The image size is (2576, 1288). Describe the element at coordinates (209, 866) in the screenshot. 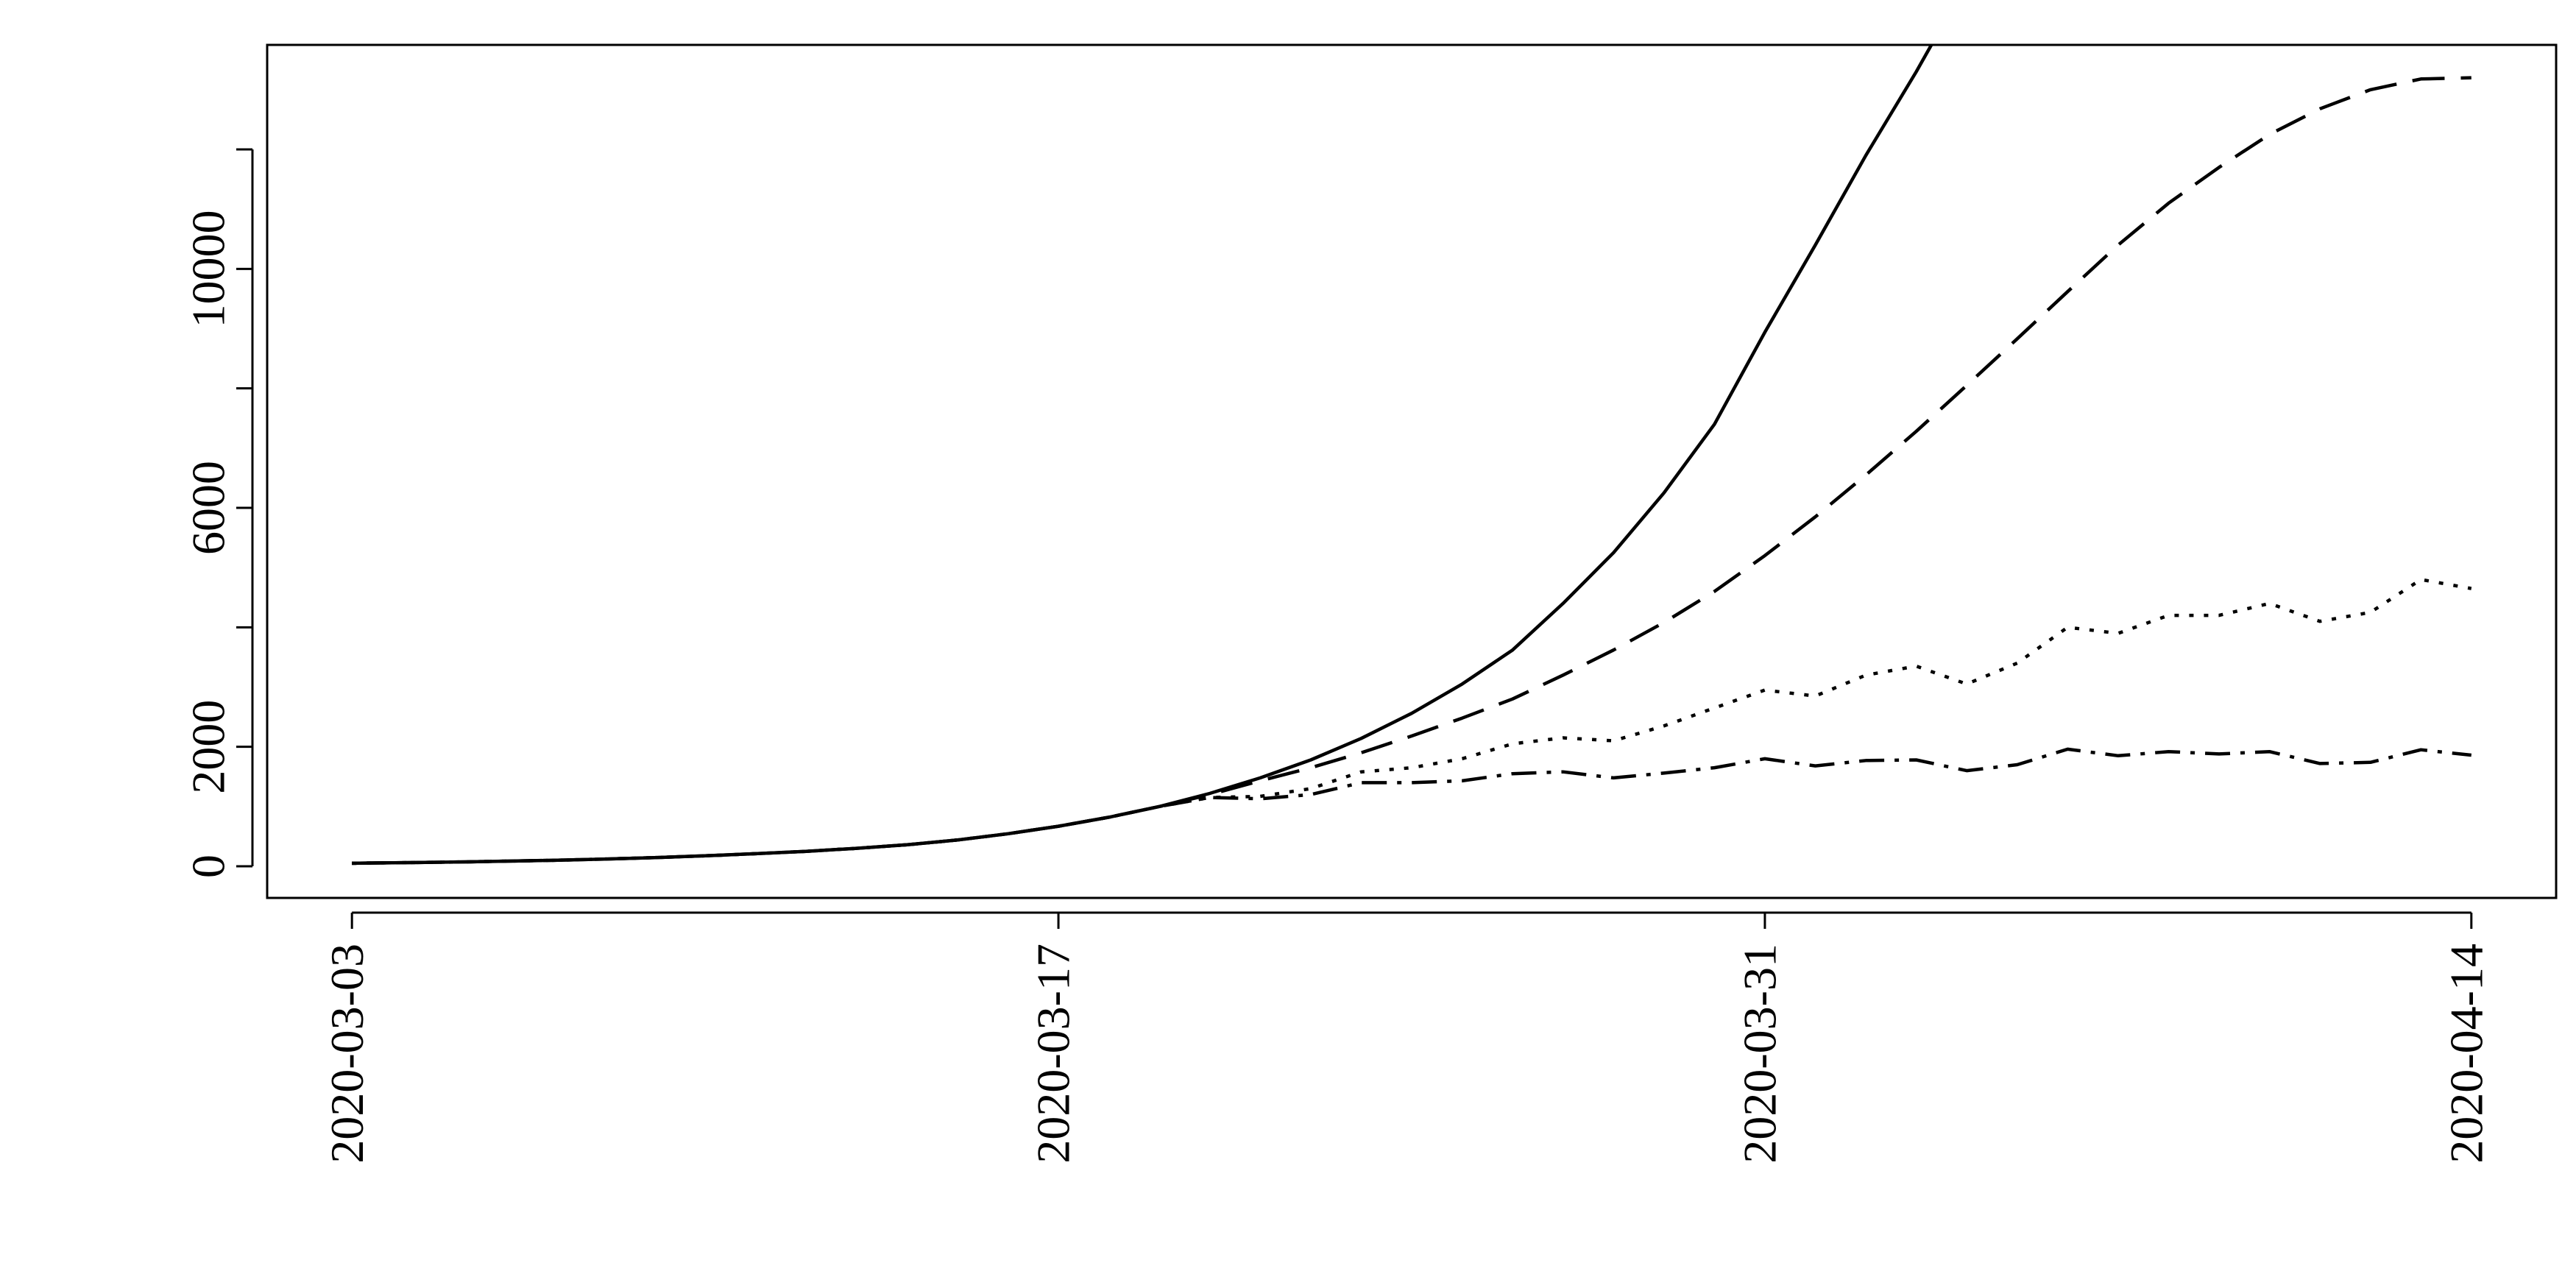

I see `y-tick-label: 0` at that location.